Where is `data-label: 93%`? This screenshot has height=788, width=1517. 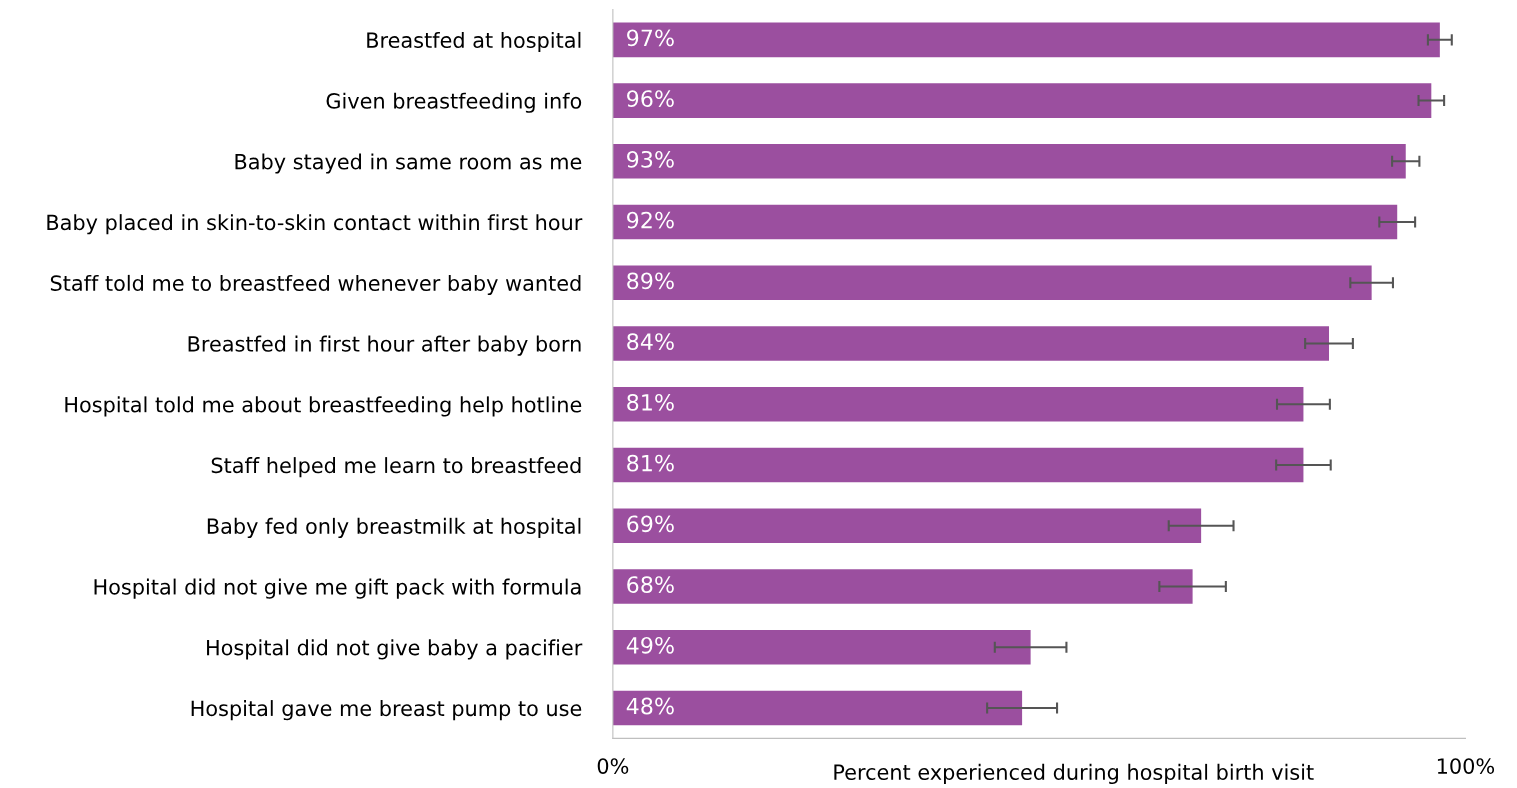
data-label: 93% is located at coordinates (650, 159).